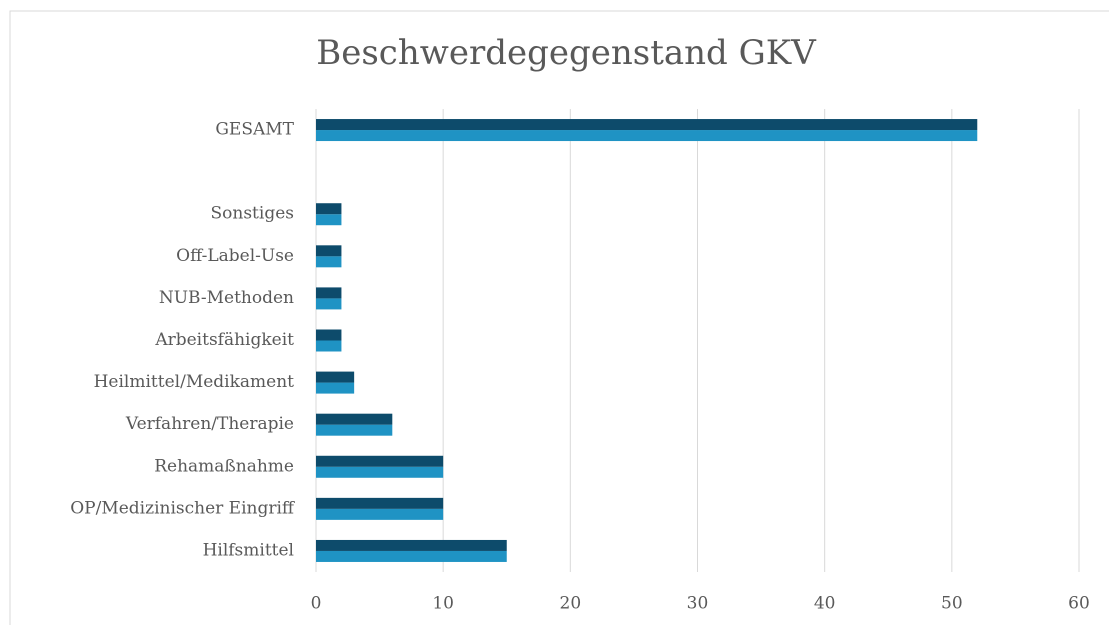 This screenshot has height=625, width=1109. What do you see at coordinates (443, 604) in the screenshot?
I see `x-tick-label: 10` at bounding box center [443, 604].